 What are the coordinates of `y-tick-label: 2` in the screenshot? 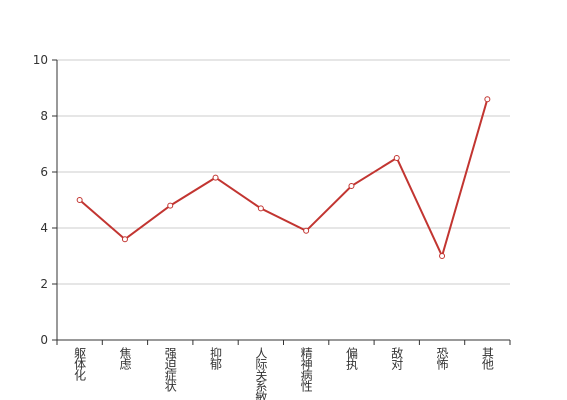 It's located at (44, 284).